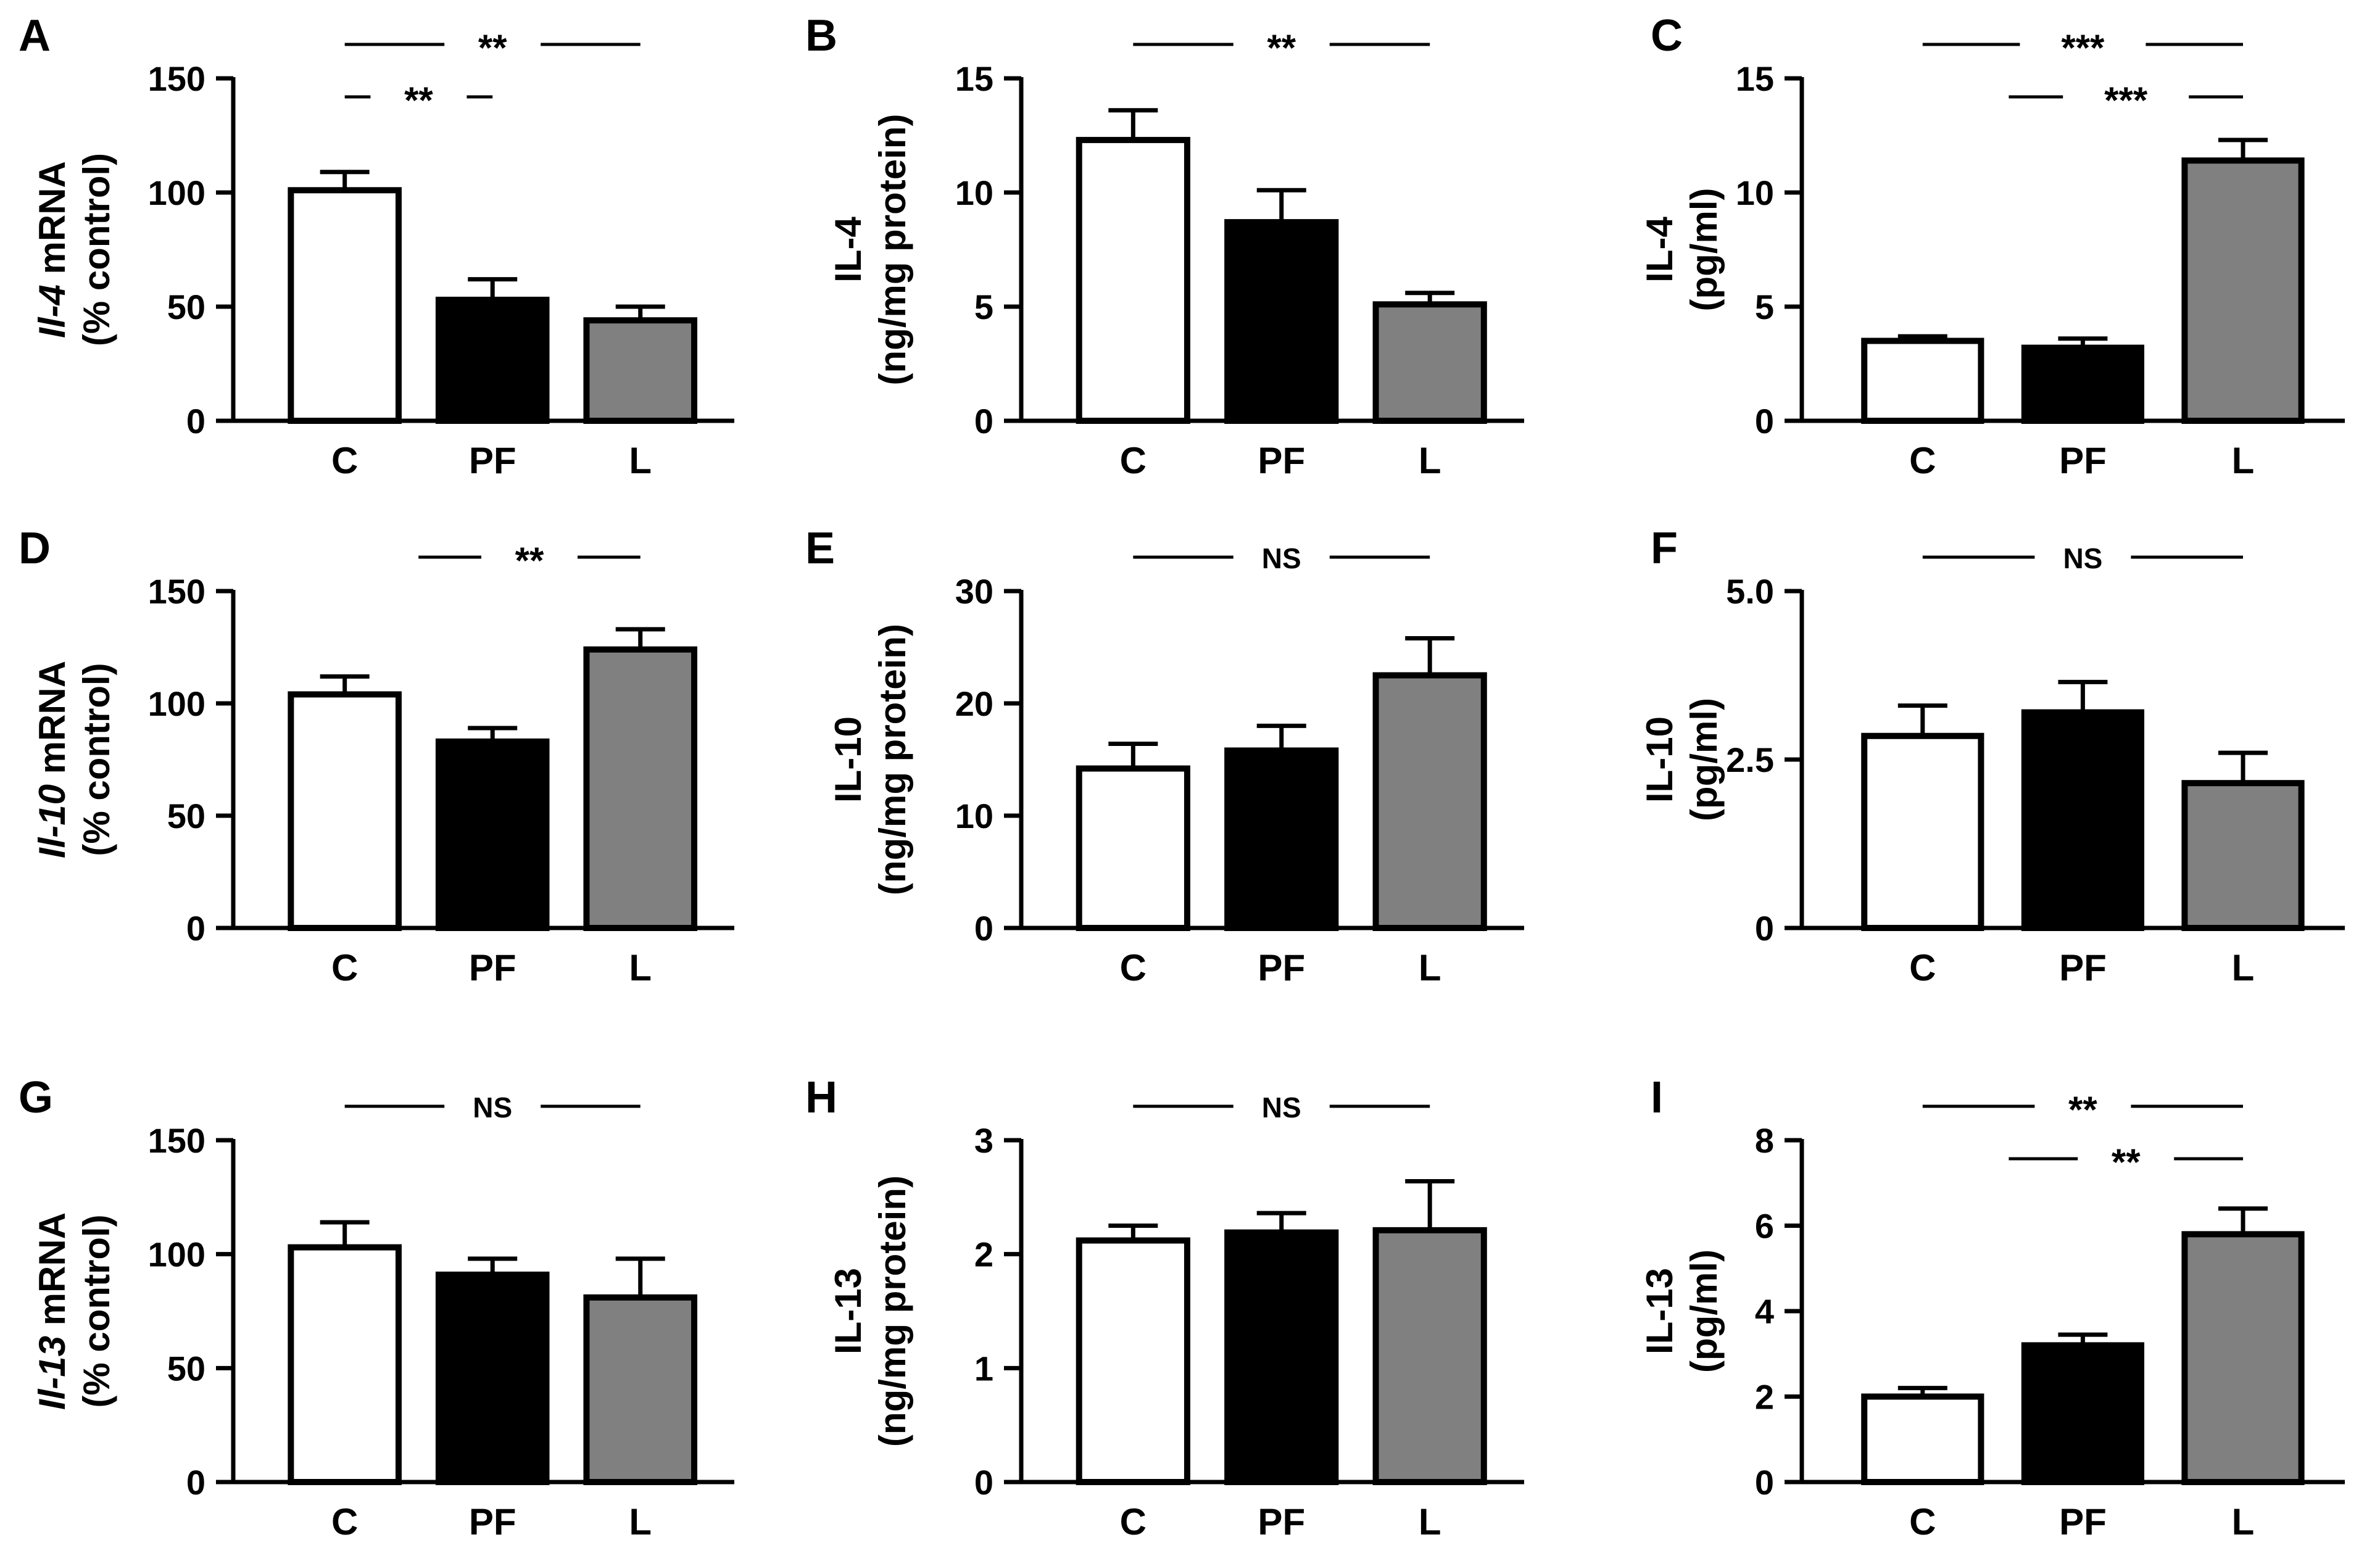 This screenshot has width=2380, height=1553. Describe the element at coordinates (1764, 1312) in the screenshot. I see `y-tick-label: 4` at that location.